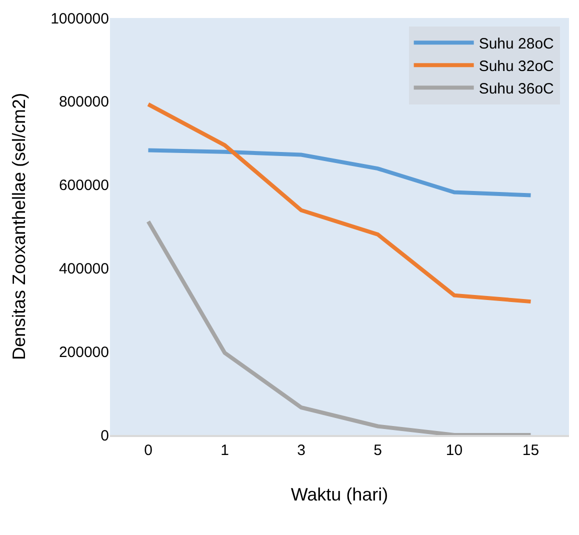 The width and height of the screenshot is (579, 535). Describe the element at coordinates (83, 269) in the screenshot. I see `y-tick-label: 400000` at that location.